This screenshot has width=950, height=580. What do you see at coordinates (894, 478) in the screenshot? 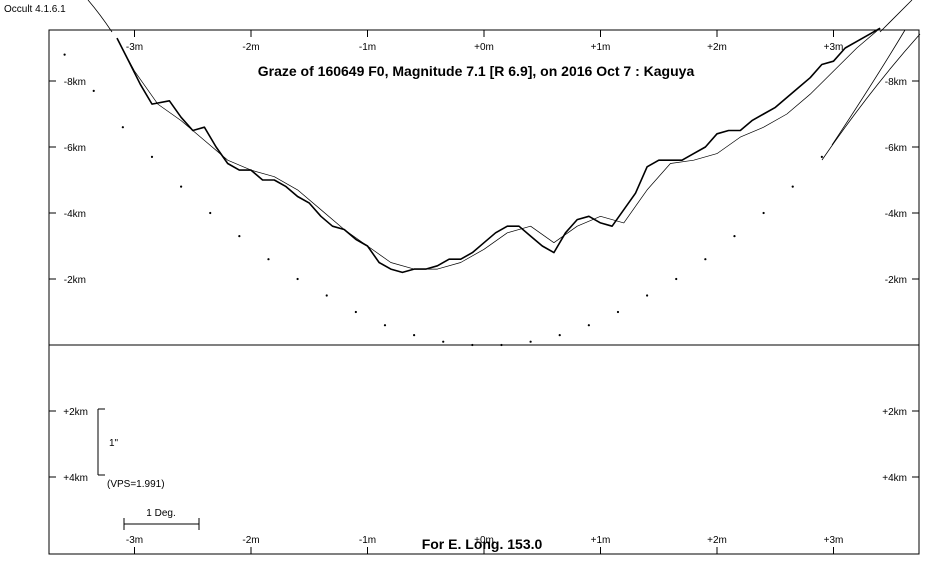
I see `lower-y-tick-label-right: +4km` at bounding box center [894, 478].